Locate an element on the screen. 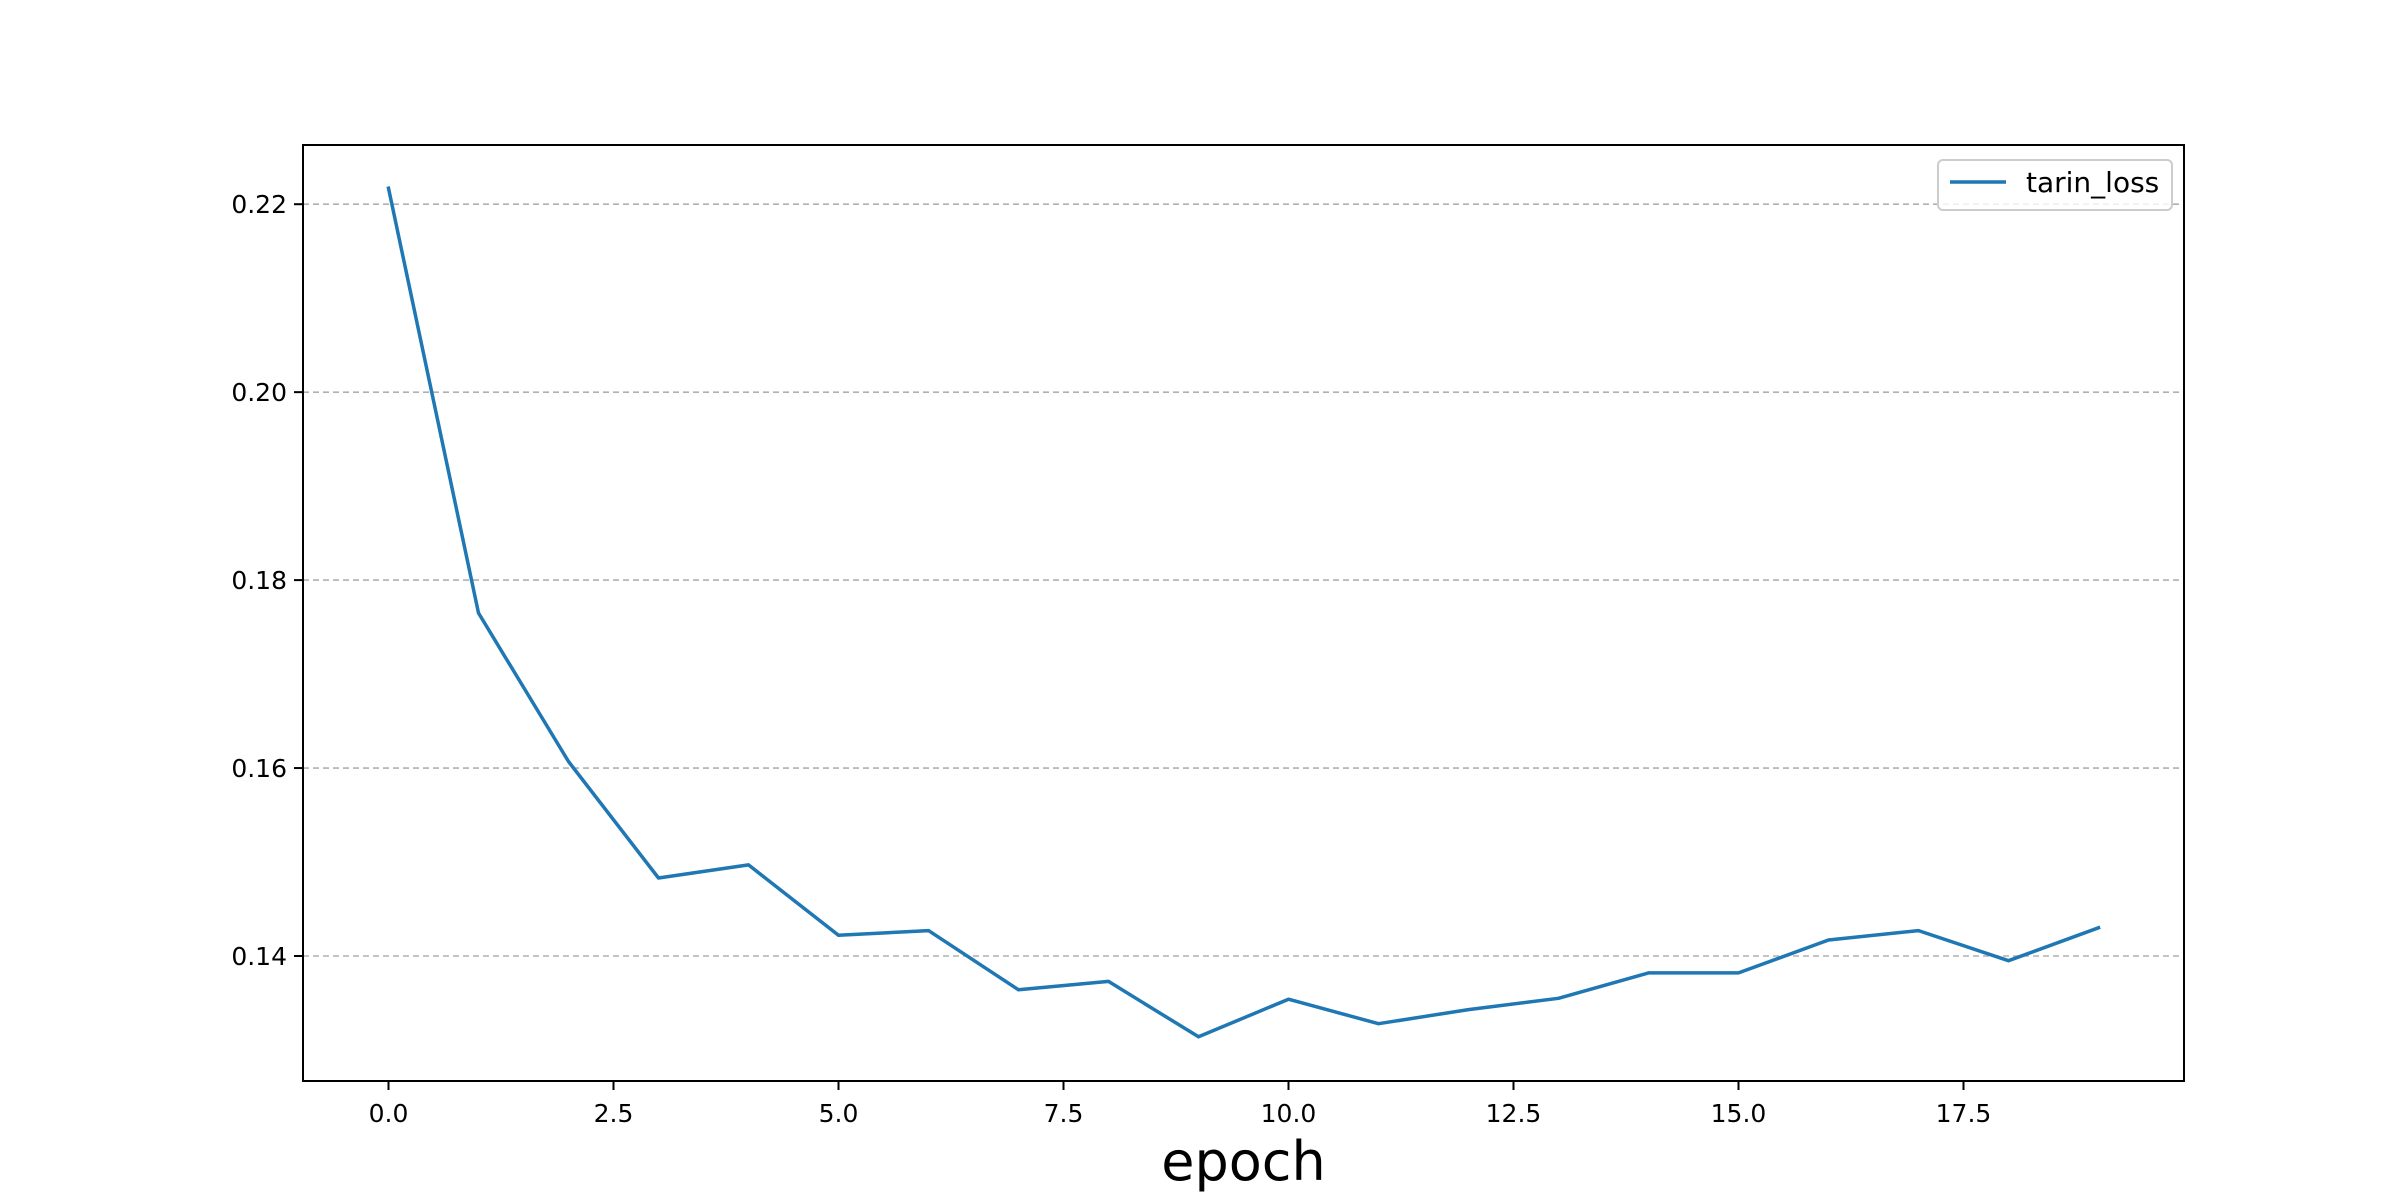  y-tick-label-1: 0.16 is located at coordinates (259, 768).